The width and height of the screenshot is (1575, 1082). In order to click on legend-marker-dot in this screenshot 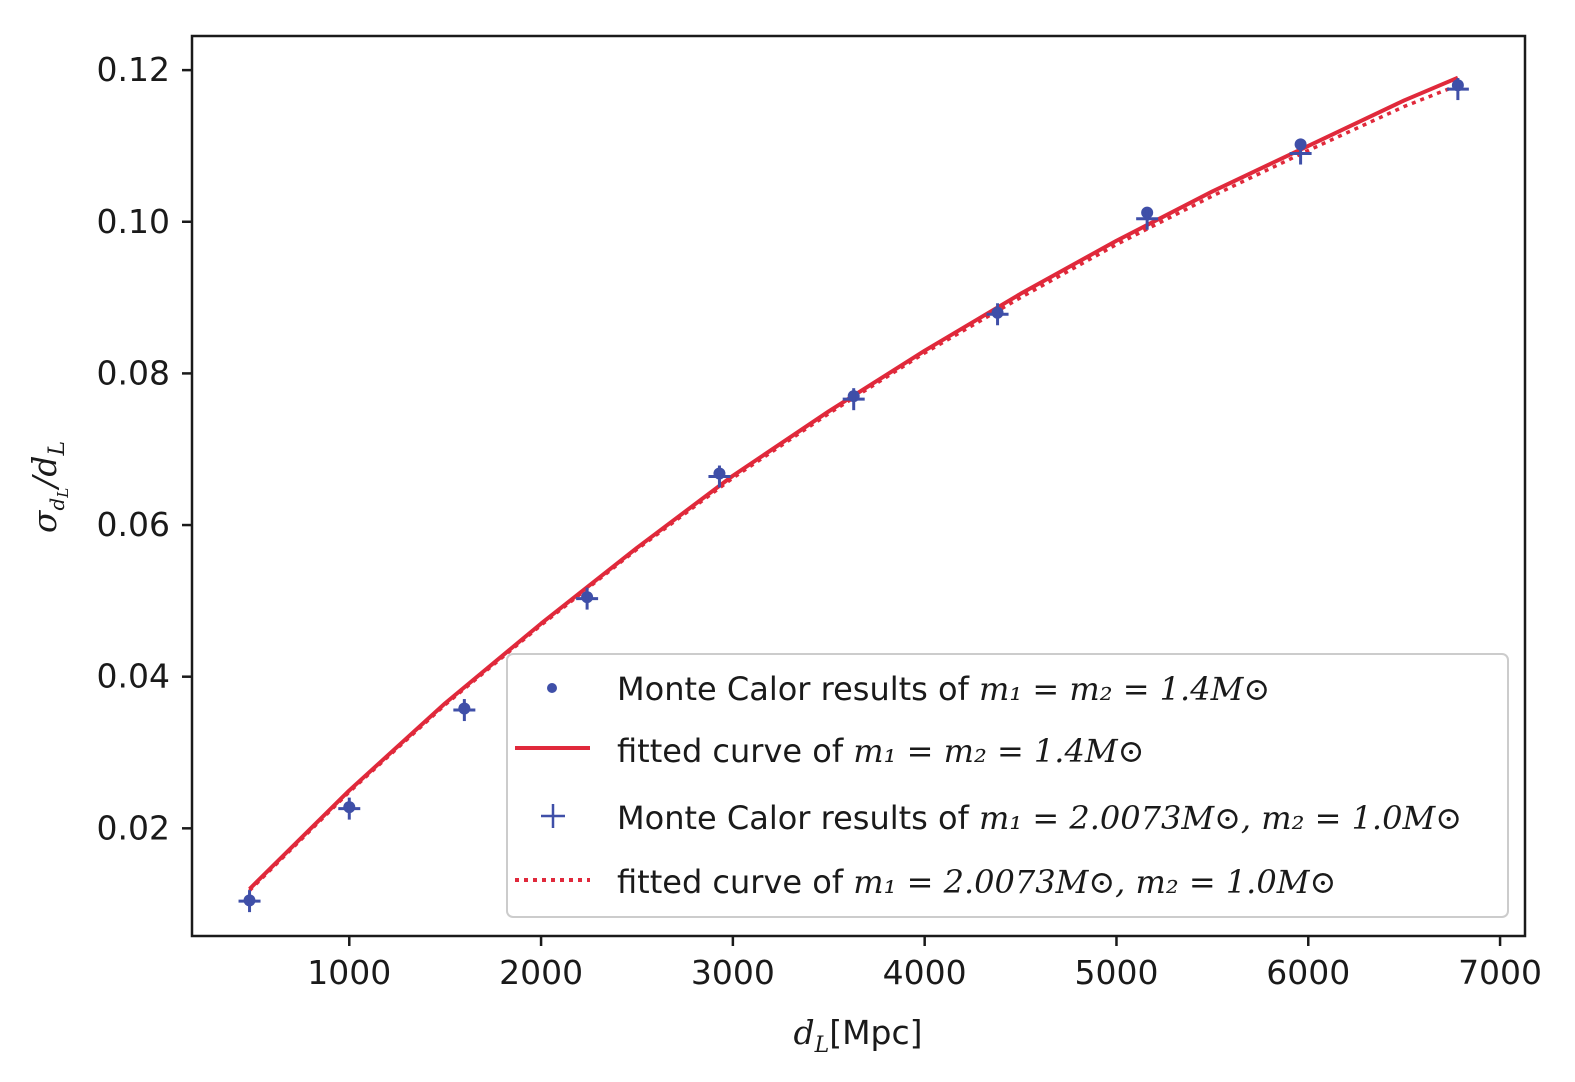, I will do `click(552, 688)`.